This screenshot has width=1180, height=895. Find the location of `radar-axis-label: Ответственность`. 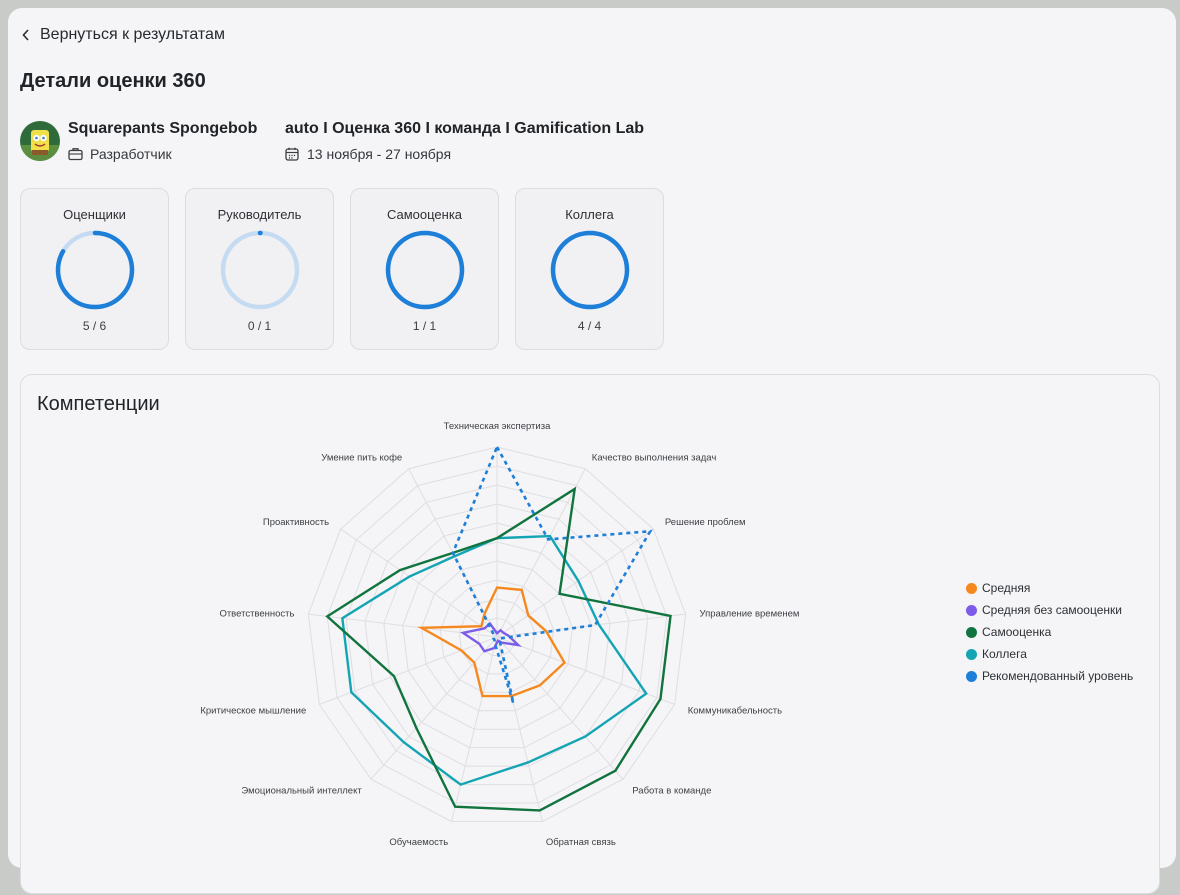

radar-axis-label: Ответственность is located at coordinates (256, 613).